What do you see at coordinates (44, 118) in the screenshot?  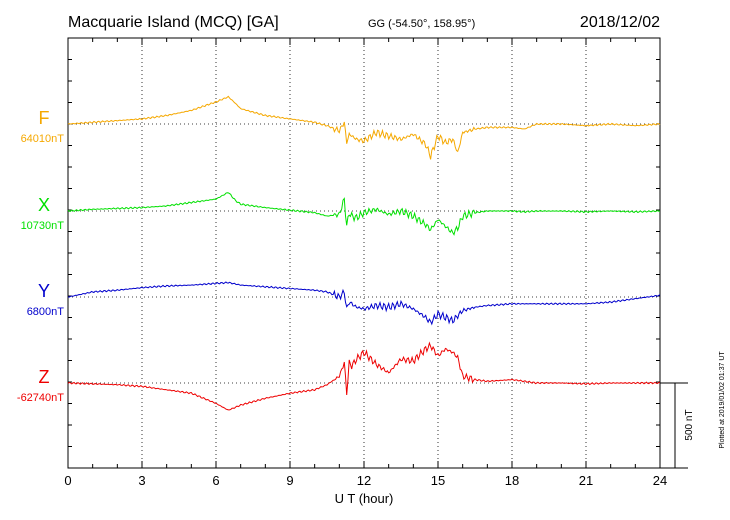 I see `series-name-f: F` at bounding box center [44, 118].